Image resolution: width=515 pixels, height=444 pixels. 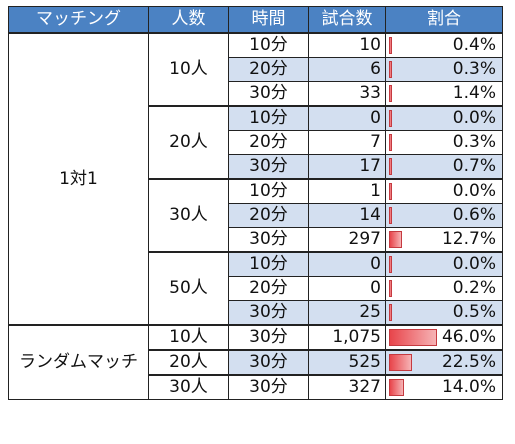 I want to click on table-row: 30分 297 12.7%, so click(x=256, y=240).